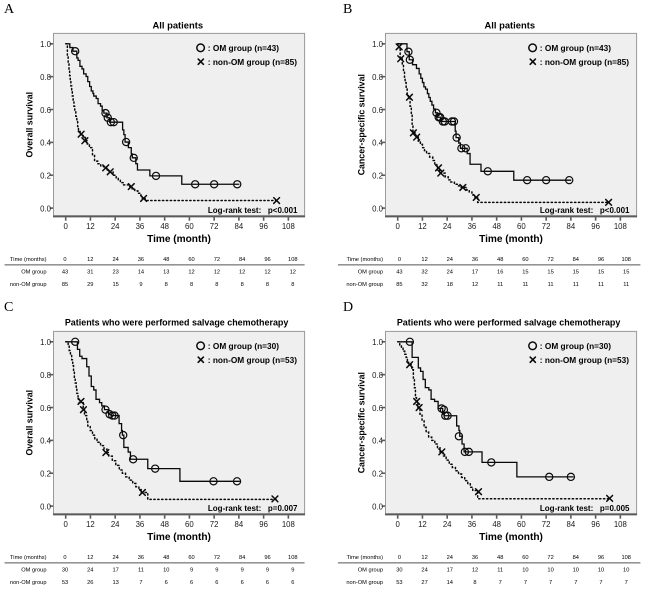  I want to click on svg-text: 31, so click(90, 273).